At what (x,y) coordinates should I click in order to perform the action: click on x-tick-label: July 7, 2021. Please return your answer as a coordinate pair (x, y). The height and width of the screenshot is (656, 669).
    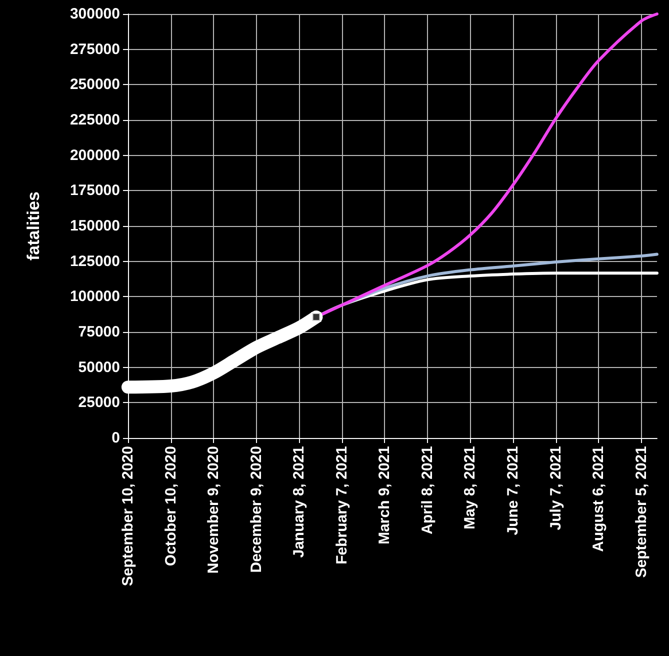
    Looking at the image, I should click on (555, 488).